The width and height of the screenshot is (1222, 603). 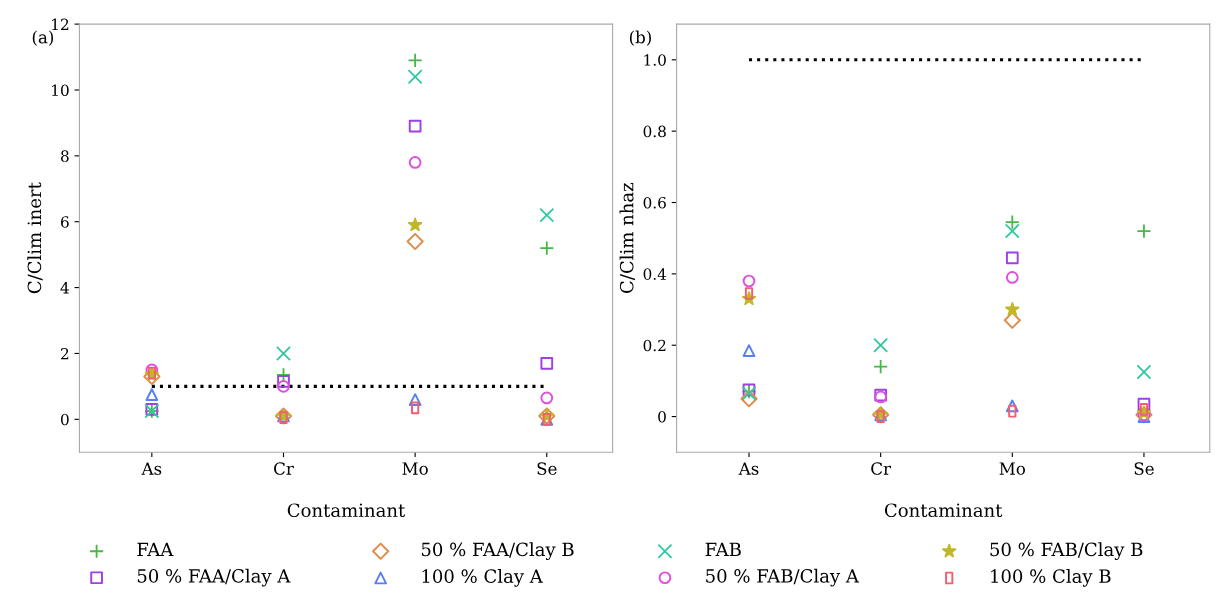 What do you see at coordinates (482, 578) in the screenshot?
I see `legend-label: 100 % Clay A` at bounding box center [482, 578].